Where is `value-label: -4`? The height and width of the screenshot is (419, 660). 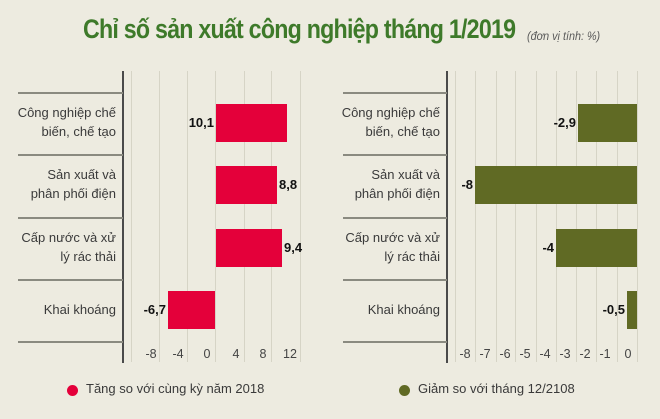 value-label: -4 is located at coordinates (548, 247).